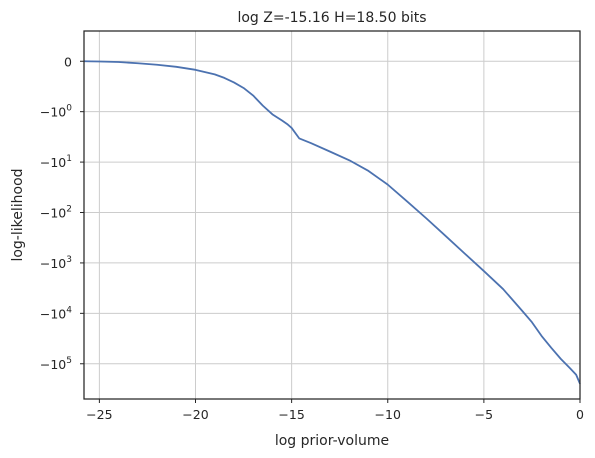  I want to click on x-tick-label: −20, so click(195, 414).